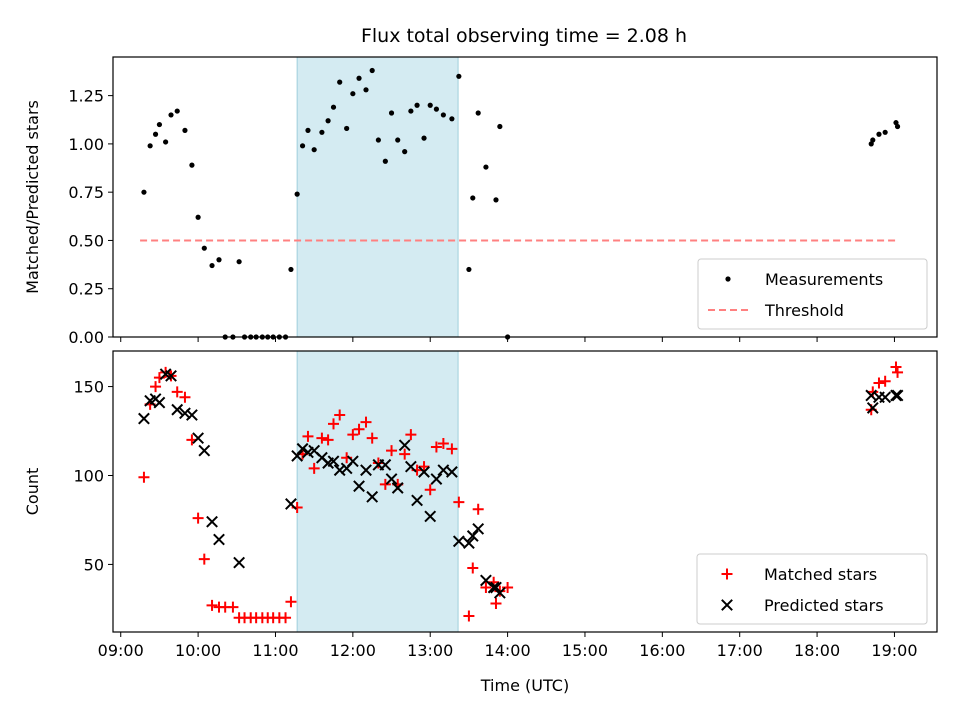  I want to click on y-tick-label: 0.25, so click(86, 289).